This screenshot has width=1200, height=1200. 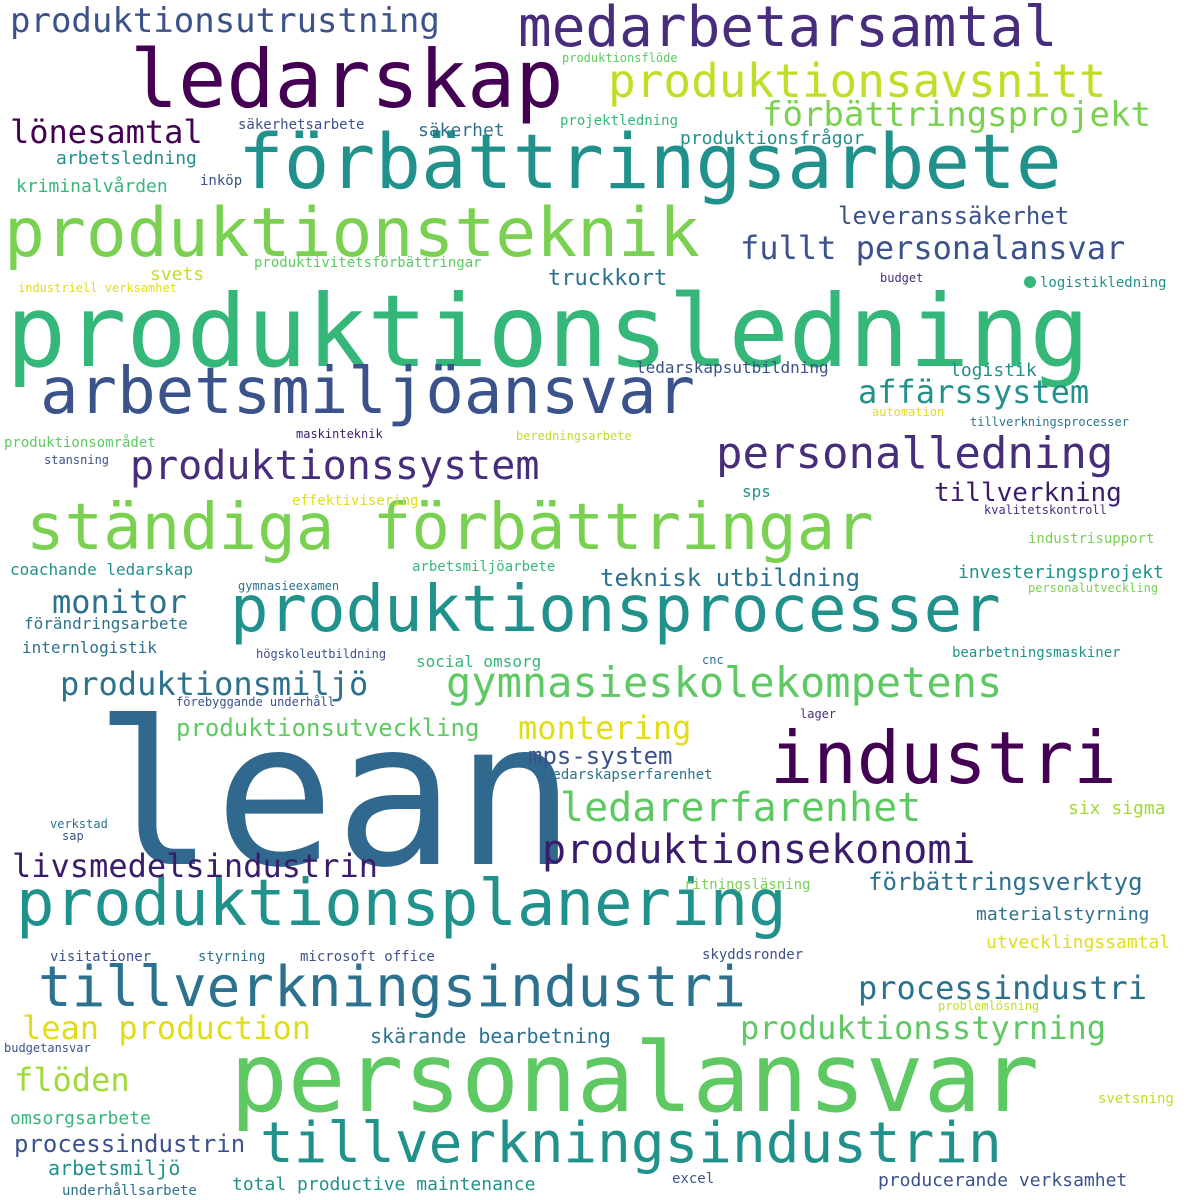 I want to click on cloud-word: teknisk utbildning, so click(x=730, y=578).